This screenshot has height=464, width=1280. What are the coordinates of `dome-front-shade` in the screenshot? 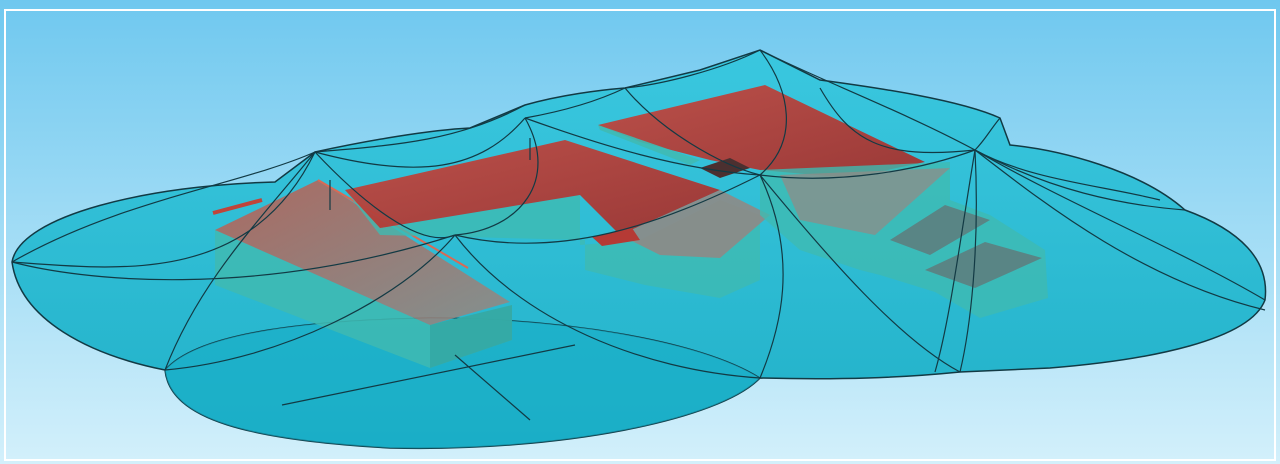 It's located at (462, 383).